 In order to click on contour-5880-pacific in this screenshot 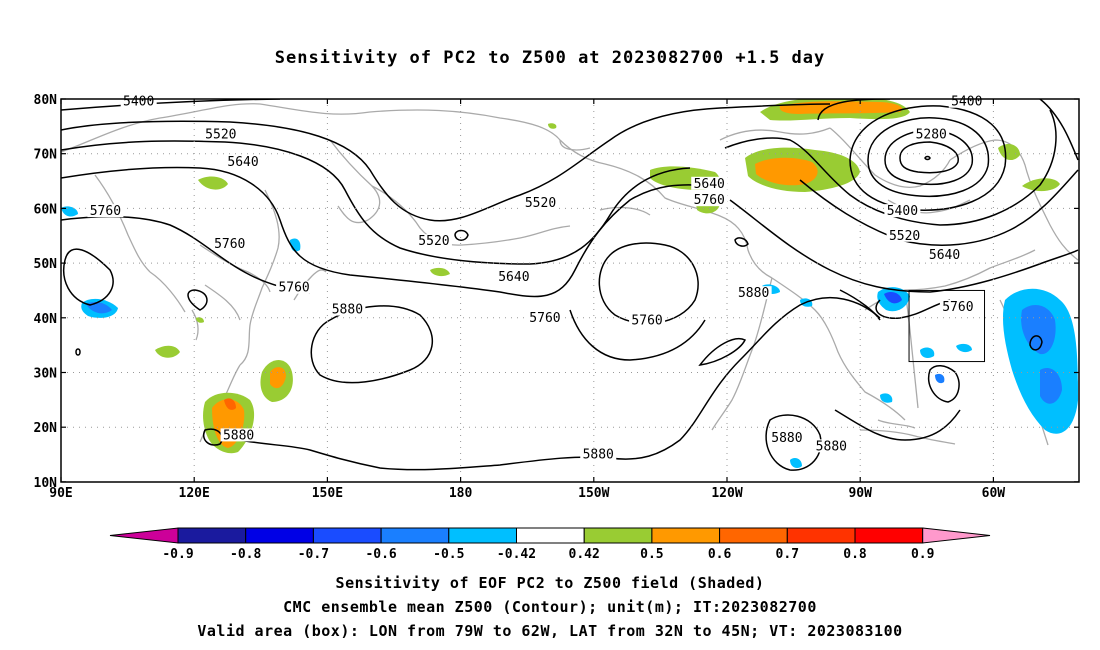, I will do `click(197, 300)`.